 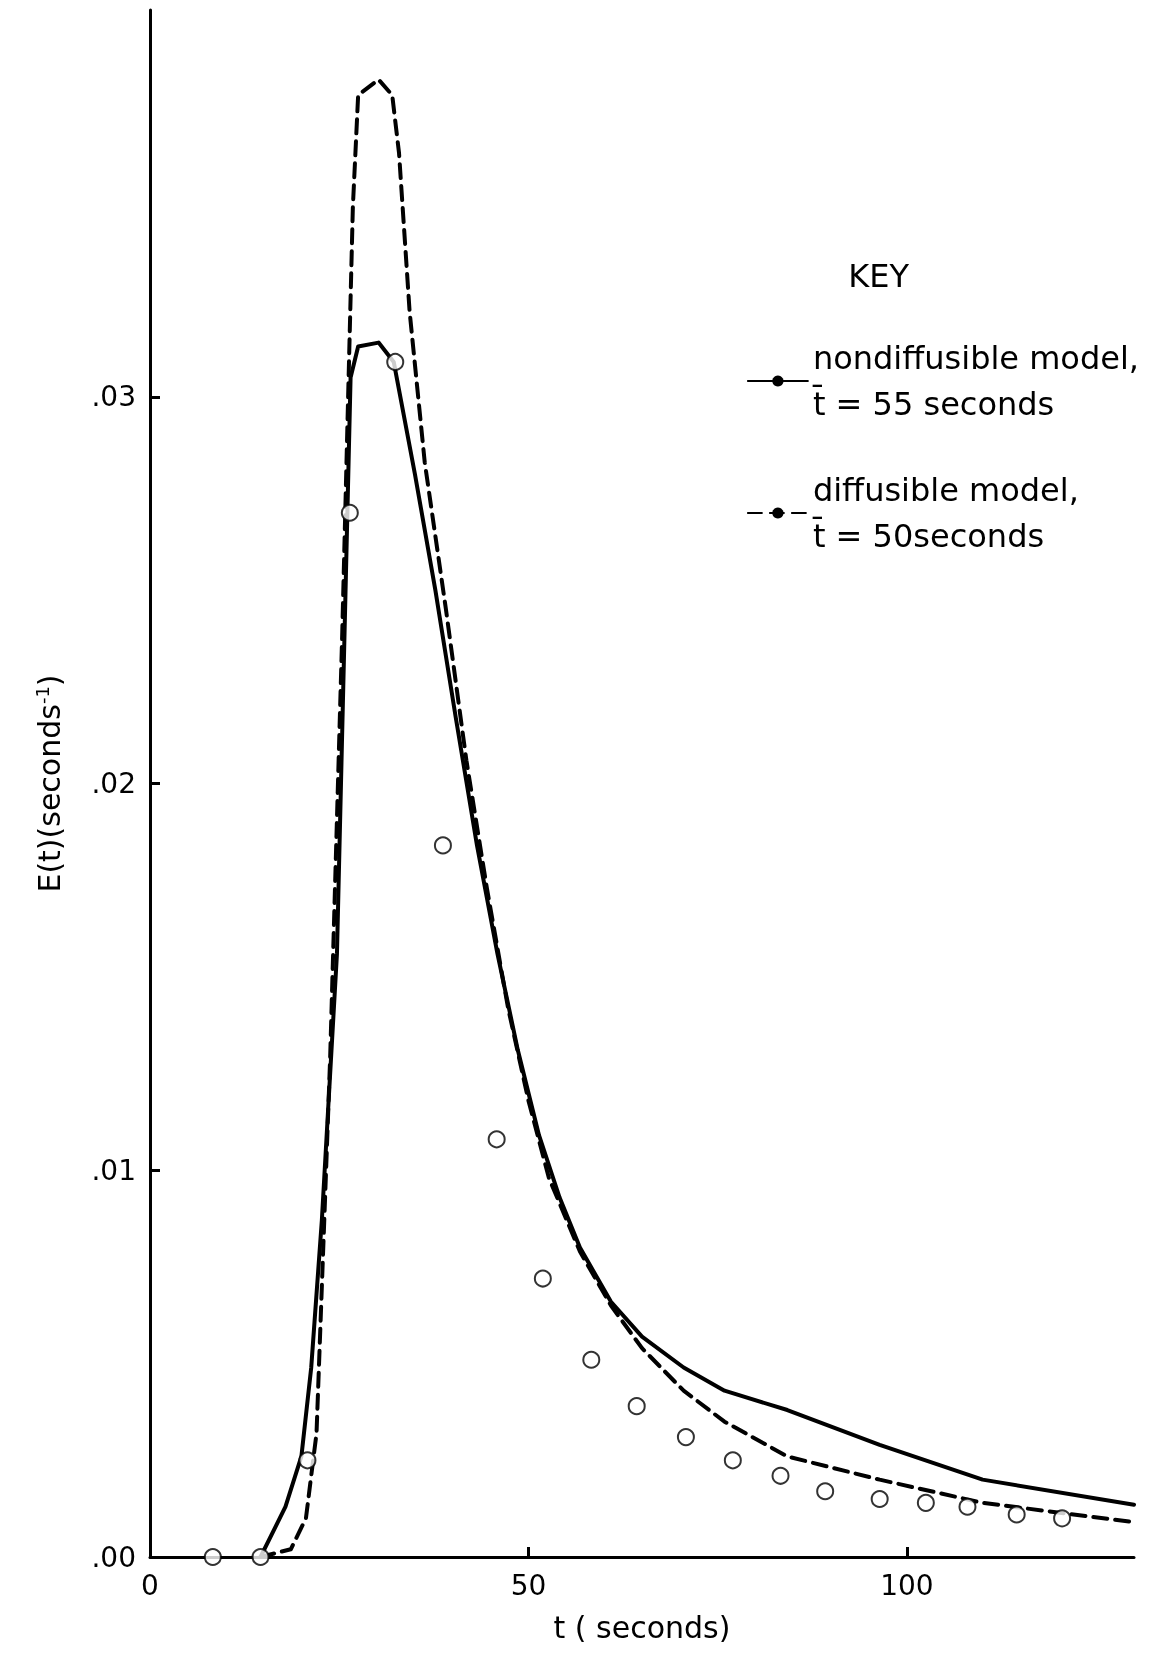 I want to click on y-axis-title: E(t)(seconds-1), so click(x=49, y=783).